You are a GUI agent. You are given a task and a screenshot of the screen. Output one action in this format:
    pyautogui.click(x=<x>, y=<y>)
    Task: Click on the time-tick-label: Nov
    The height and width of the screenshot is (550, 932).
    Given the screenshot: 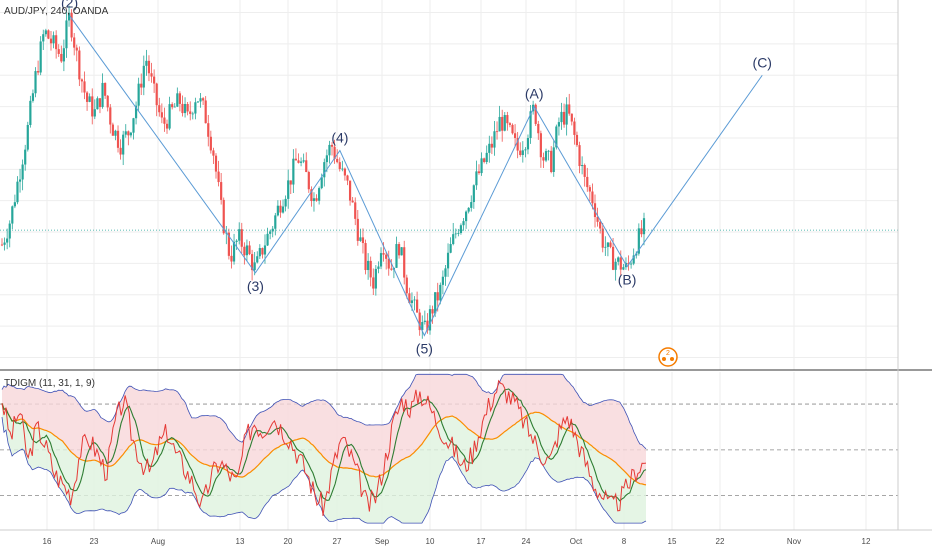 What is the action you would take?
    pyautogui.click(x=794, y=541)
    